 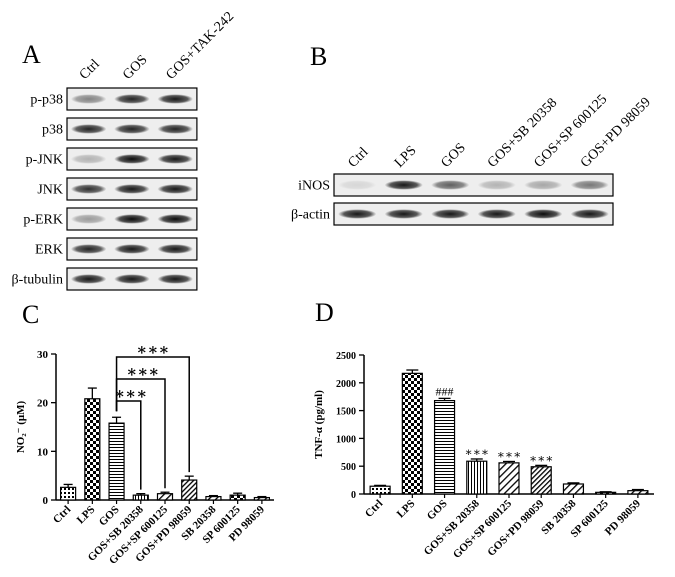 I want to click on panel-d-letter: D, so click(x=324, y=312).